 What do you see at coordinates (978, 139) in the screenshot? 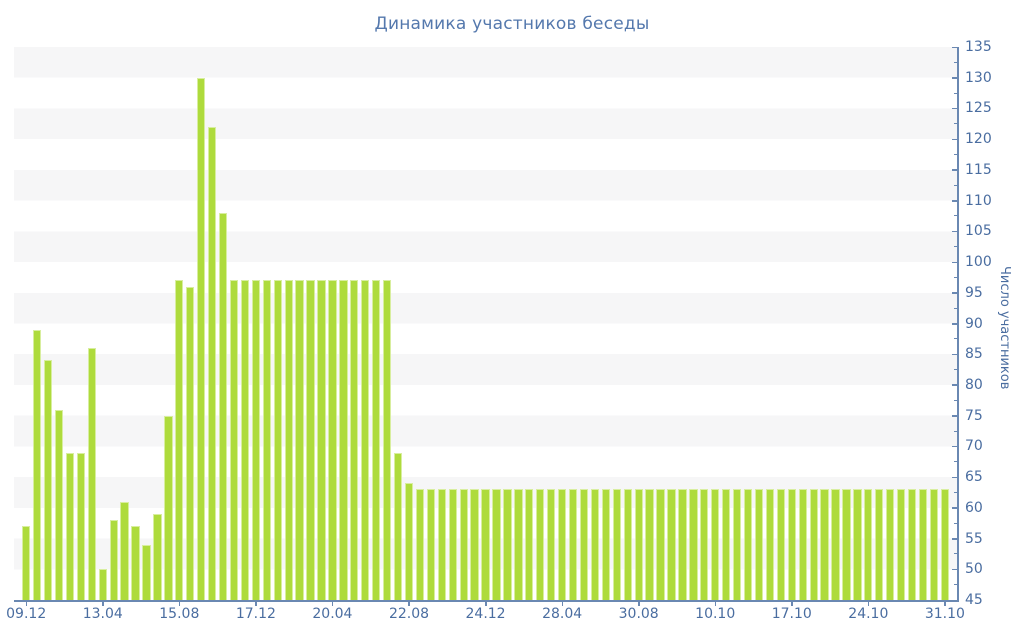
I see `y-tick-label: 120` at bounding box center [978, 139].